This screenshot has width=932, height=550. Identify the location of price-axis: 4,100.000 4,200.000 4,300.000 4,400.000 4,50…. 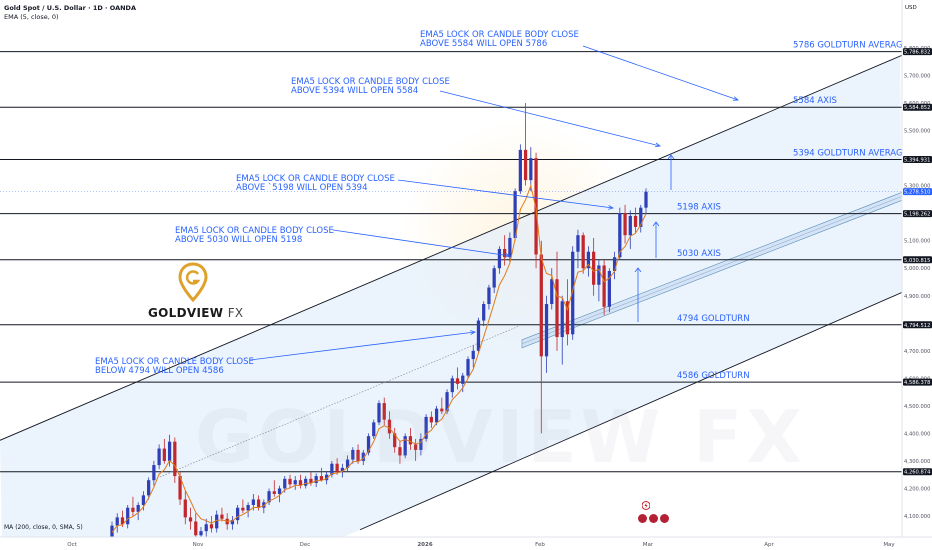
(916, 275).